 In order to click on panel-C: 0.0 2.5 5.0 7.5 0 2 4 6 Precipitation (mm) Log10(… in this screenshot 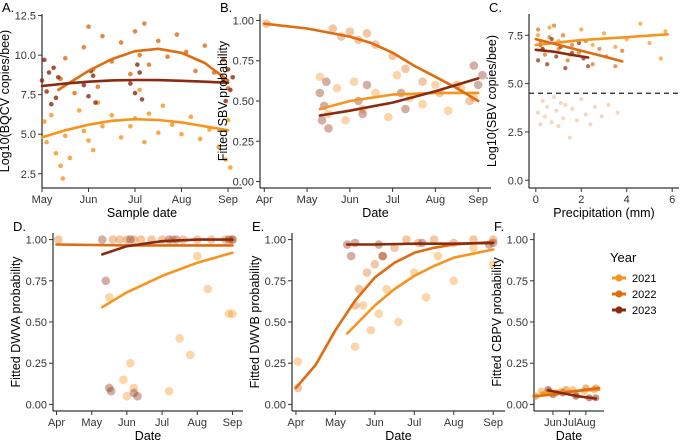, I will do `click(582, 110)`.